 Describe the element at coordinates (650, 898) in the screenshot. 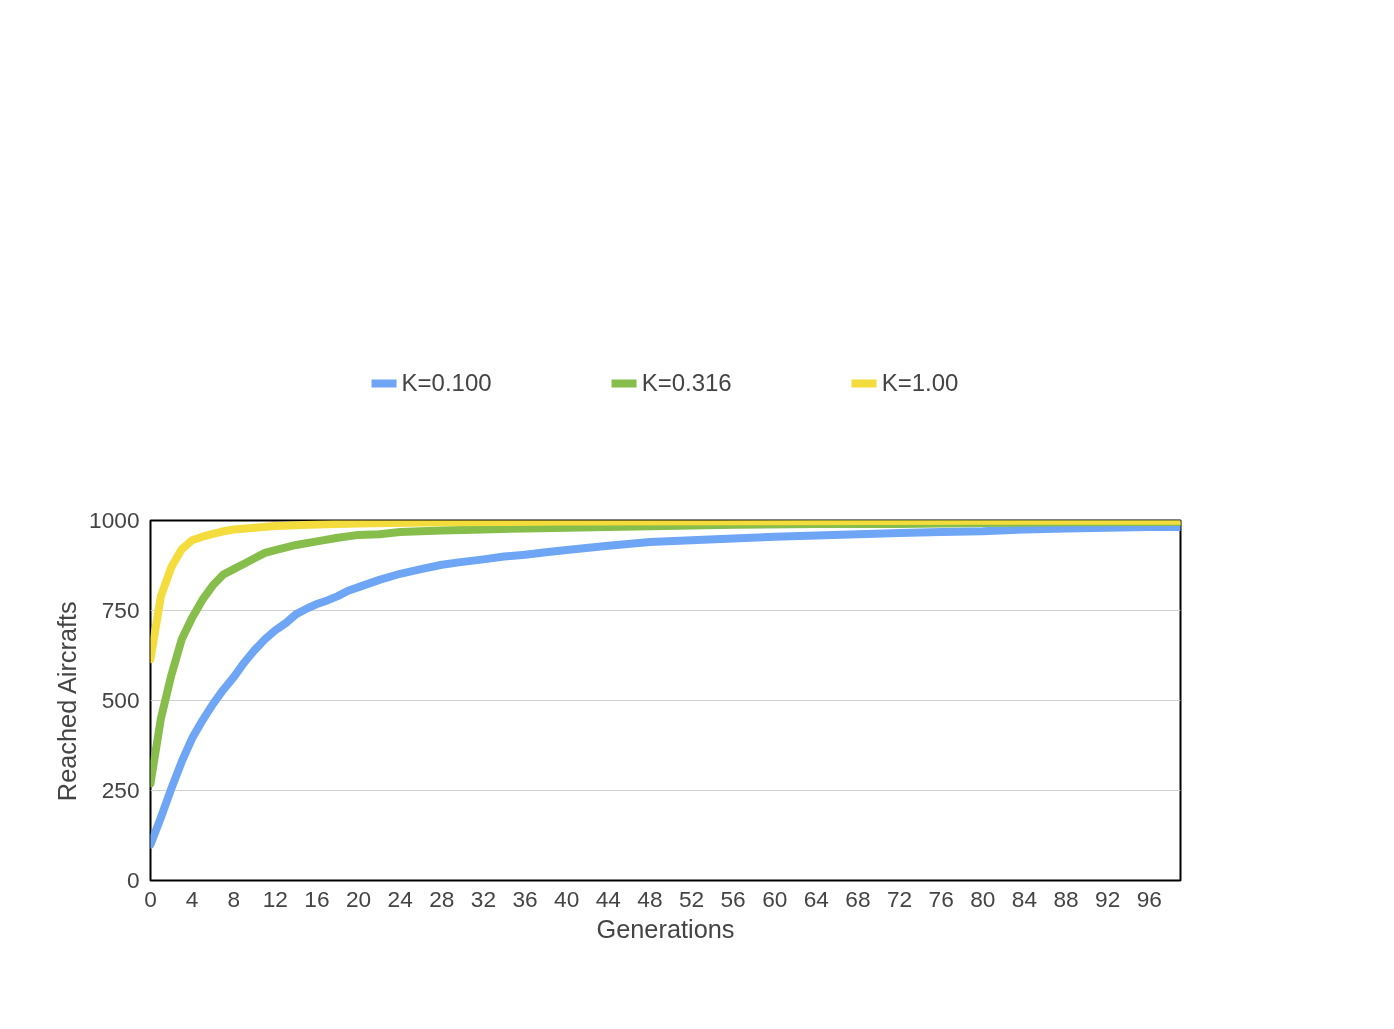

I see `x-tick-label: 48` at that location.